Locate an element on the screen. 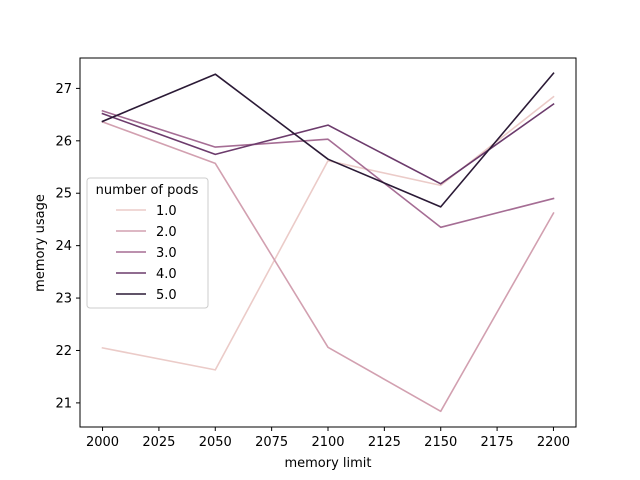 This screenshot has height=480, width=640. x-tick-label: 2025 is located at coordinates (158, 442).